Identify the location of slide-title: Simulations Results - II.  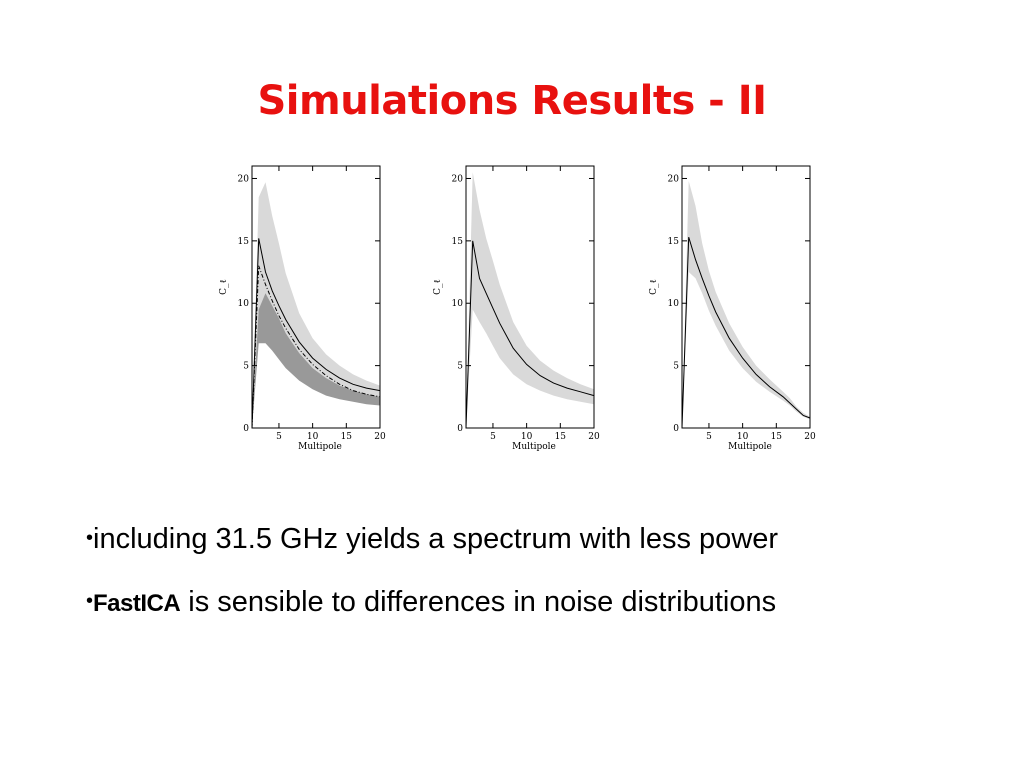
(512, 101).